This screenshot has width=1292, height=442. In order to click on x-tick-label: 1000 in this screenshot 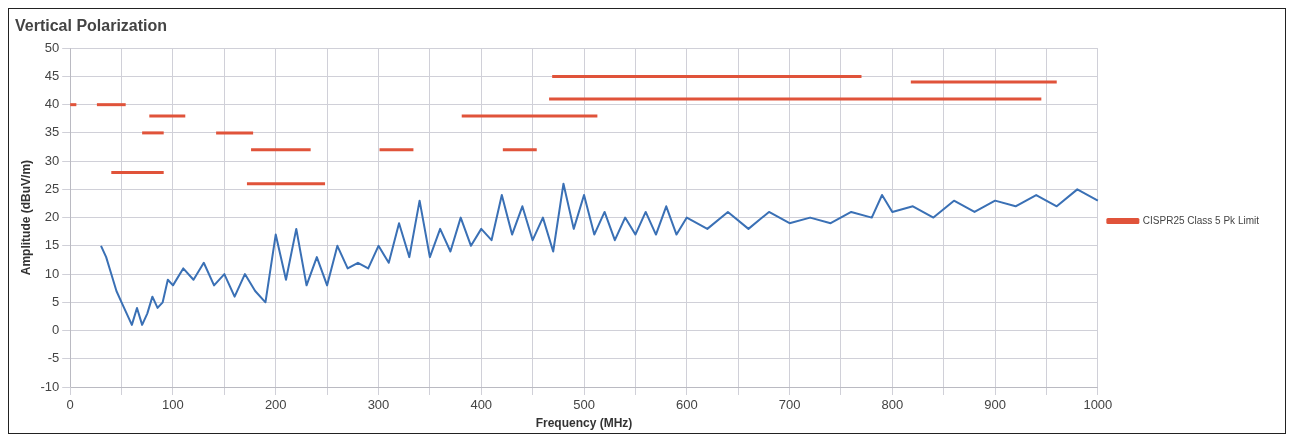, I will do `click(1098, 405)`.